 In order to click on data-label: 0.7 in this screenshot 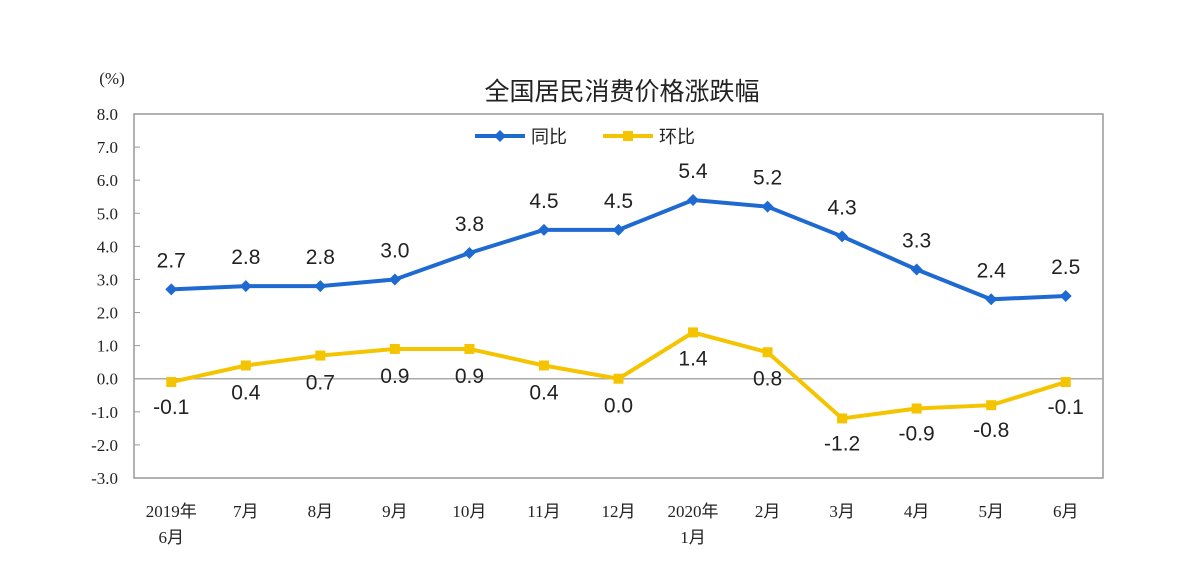, I will do `click(320, 383)`.